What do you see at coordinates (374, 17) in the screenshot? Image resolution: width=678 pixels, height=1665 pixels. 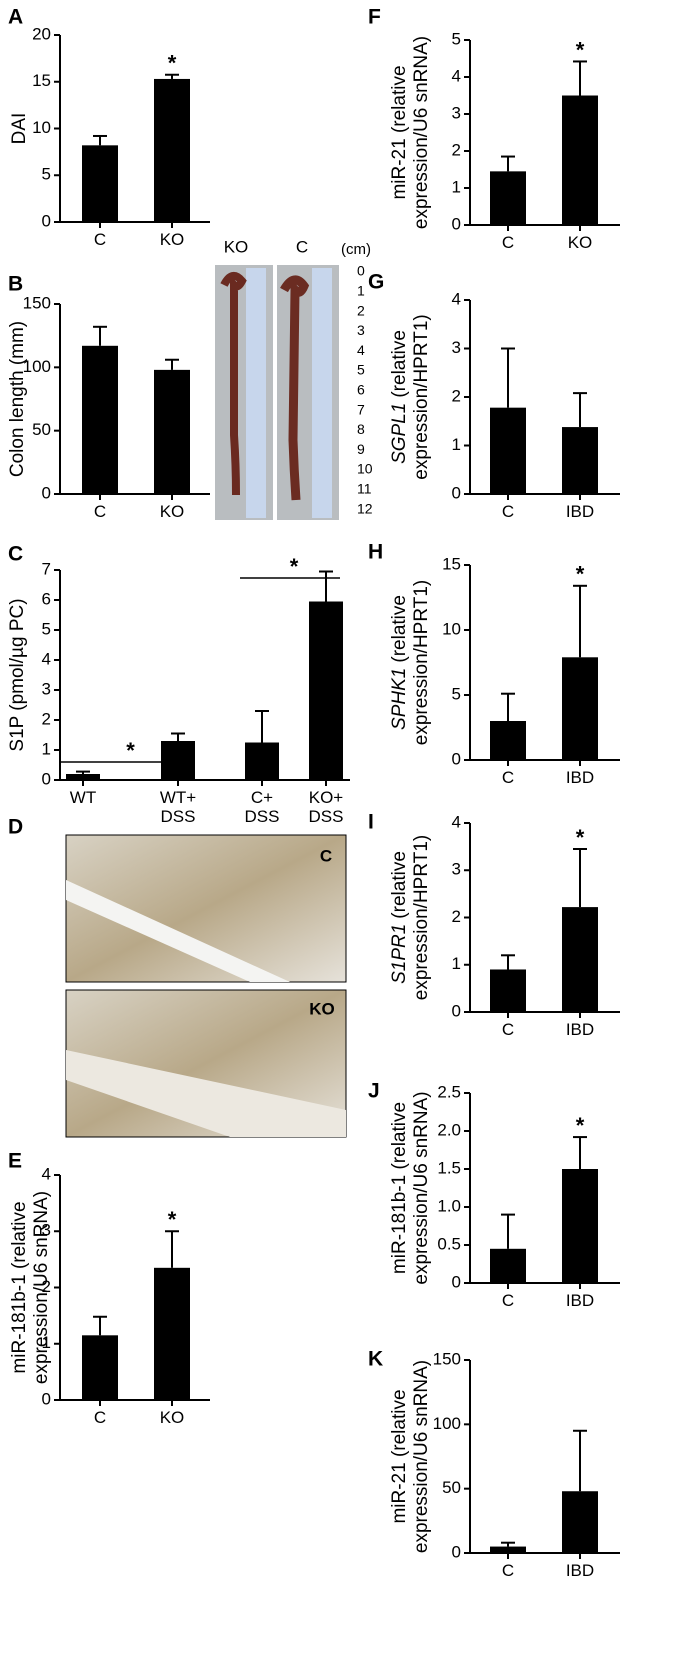 I see `panel-label: F` at bounding box center [374, 17].